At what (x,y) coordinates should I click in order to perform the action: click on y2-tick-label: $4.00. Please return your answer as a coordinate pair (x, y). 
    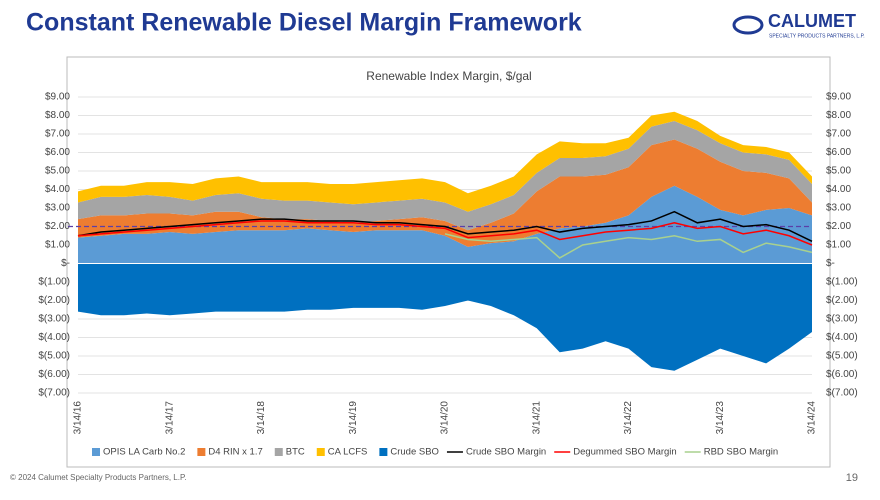
    Looking at the image, I should click on (838, 189).